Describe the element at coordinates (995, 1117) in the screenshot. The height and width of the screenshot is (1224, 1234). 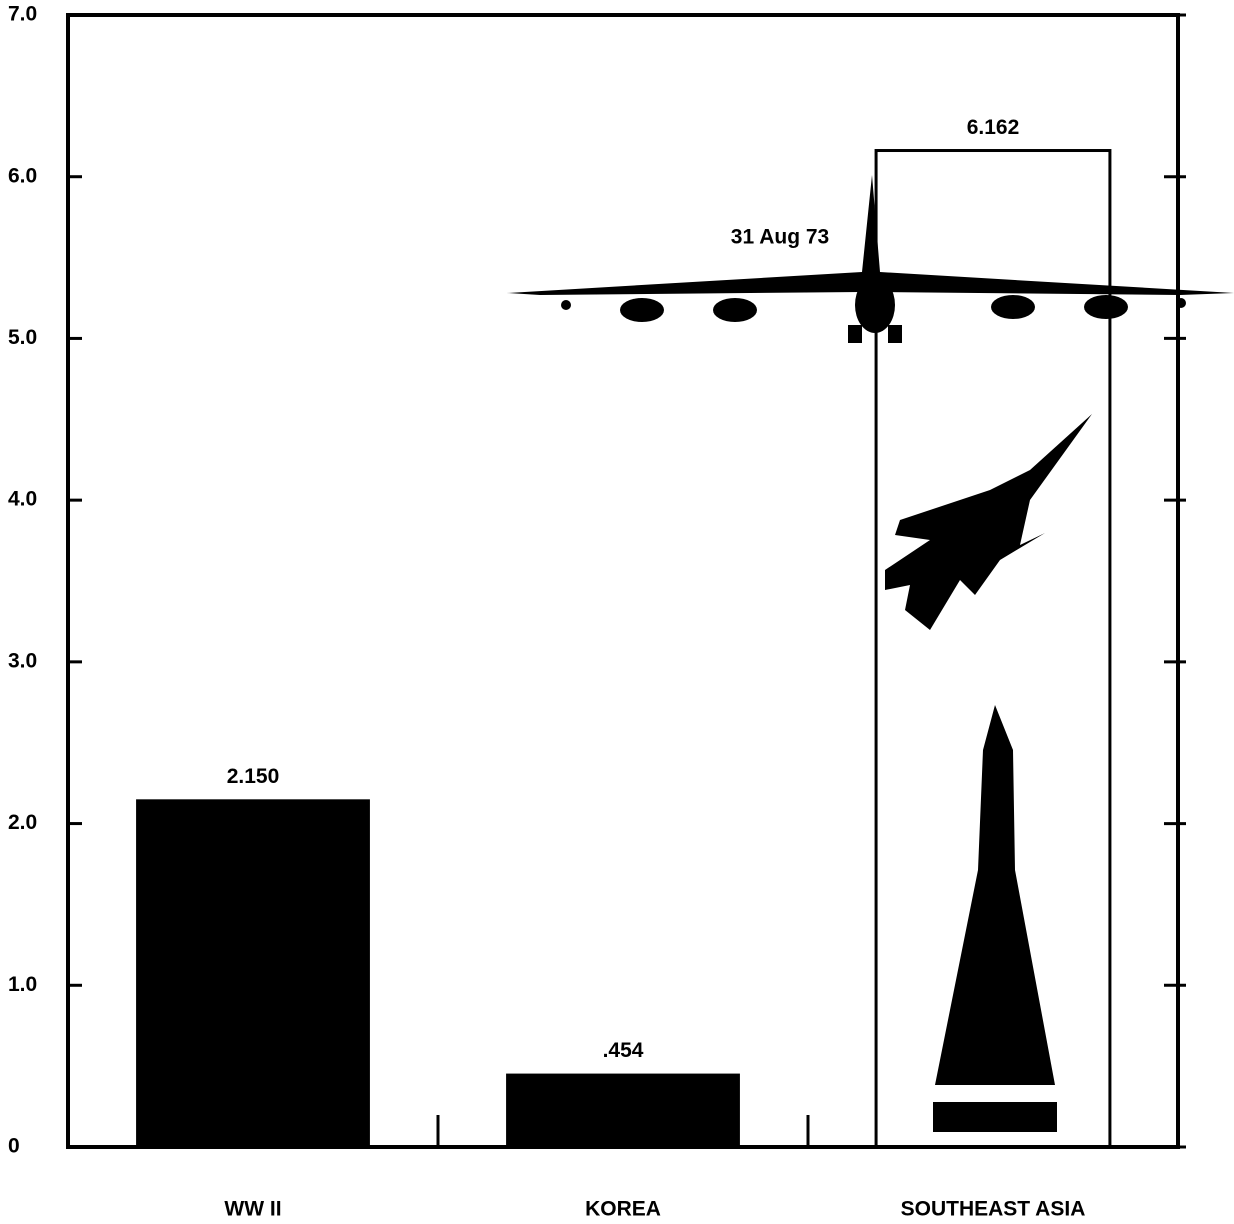
I see `missile-base` at that location.